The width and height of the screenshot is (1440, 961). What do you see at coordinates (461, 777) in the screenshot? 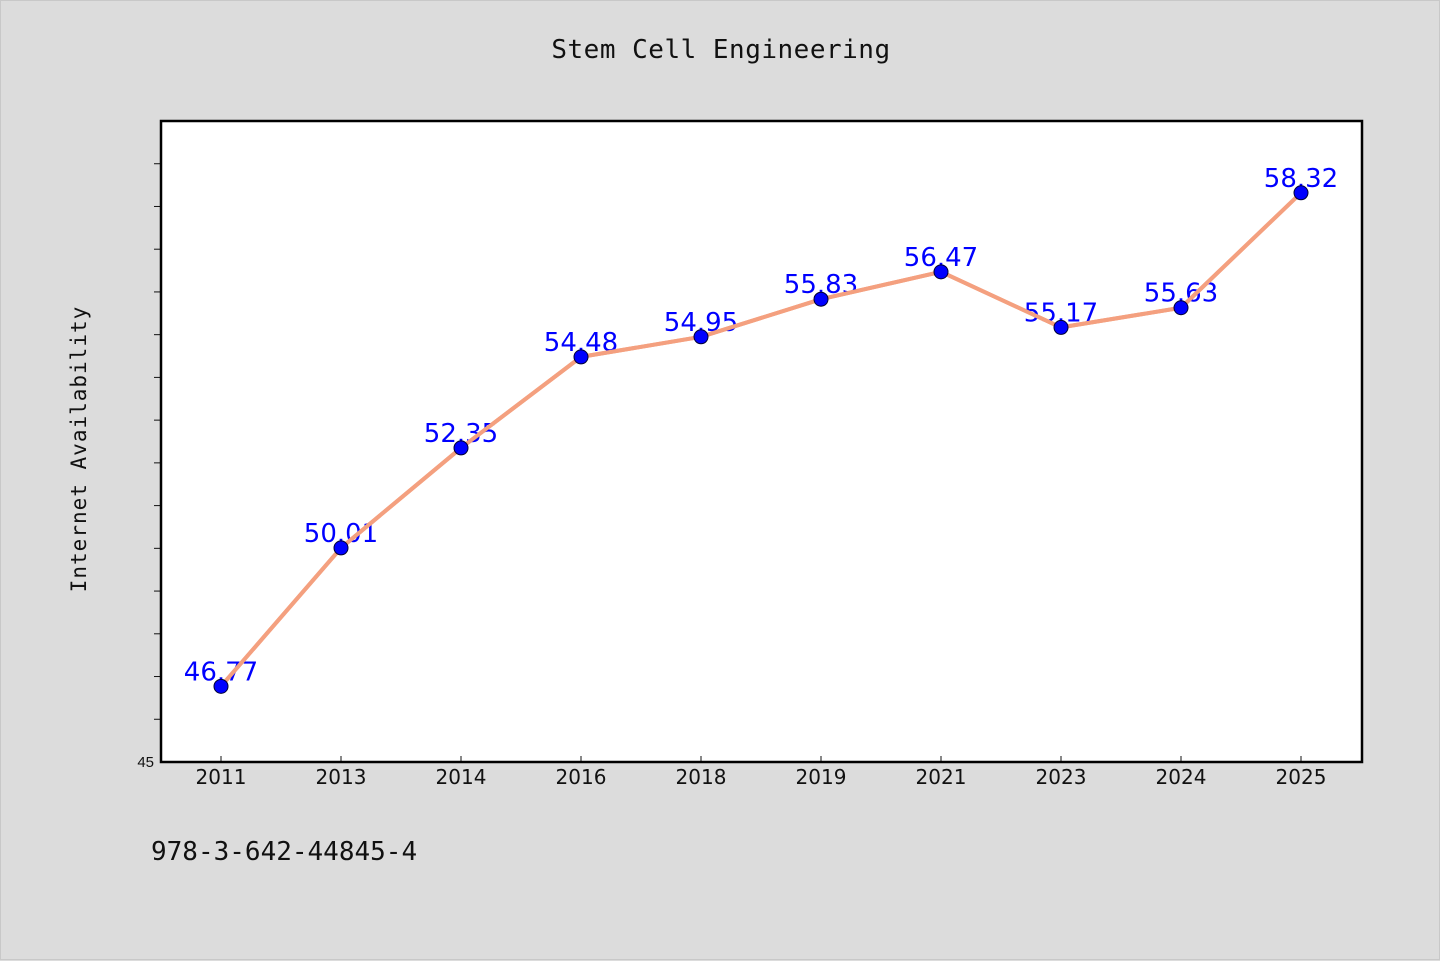
I see `x-tick-label: 2014` at bounding box center [461, 777].